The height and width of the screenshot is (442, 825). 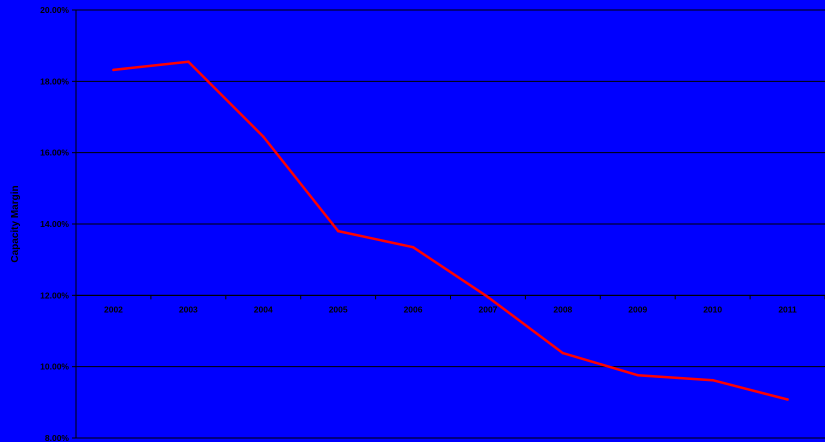 What do you see at coordinates (54, 81) in the screenshot?
I see `y-tick-label: 18.00%` at bounding box center [54, 81].